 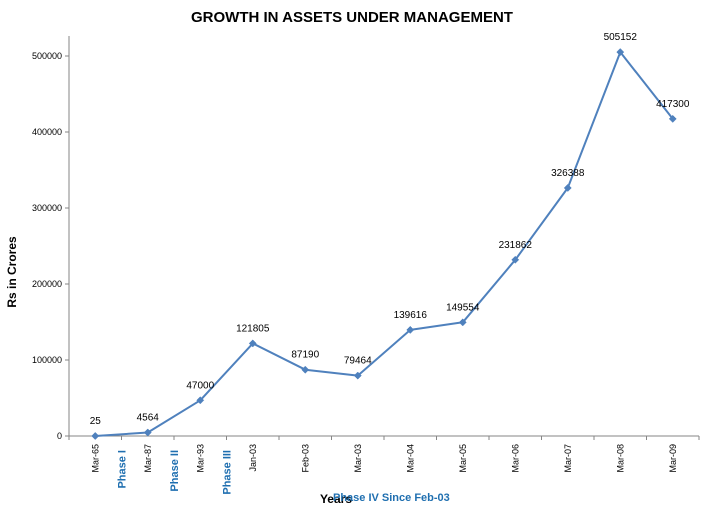 What do you see at coordinates (95, 458) in the screenshot?
I see `x-tick-label: Mar-65` at bounding box center [95, 458].